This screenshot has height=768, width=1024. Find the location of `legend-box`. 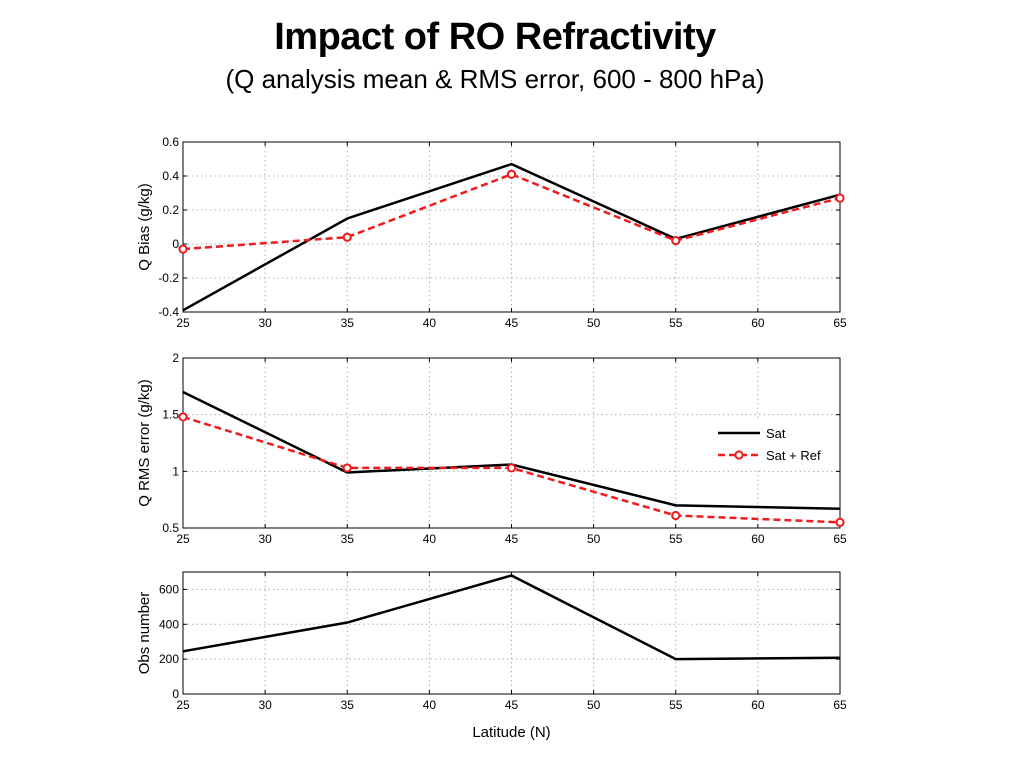

legend-box is located at coordinates (775, 443).